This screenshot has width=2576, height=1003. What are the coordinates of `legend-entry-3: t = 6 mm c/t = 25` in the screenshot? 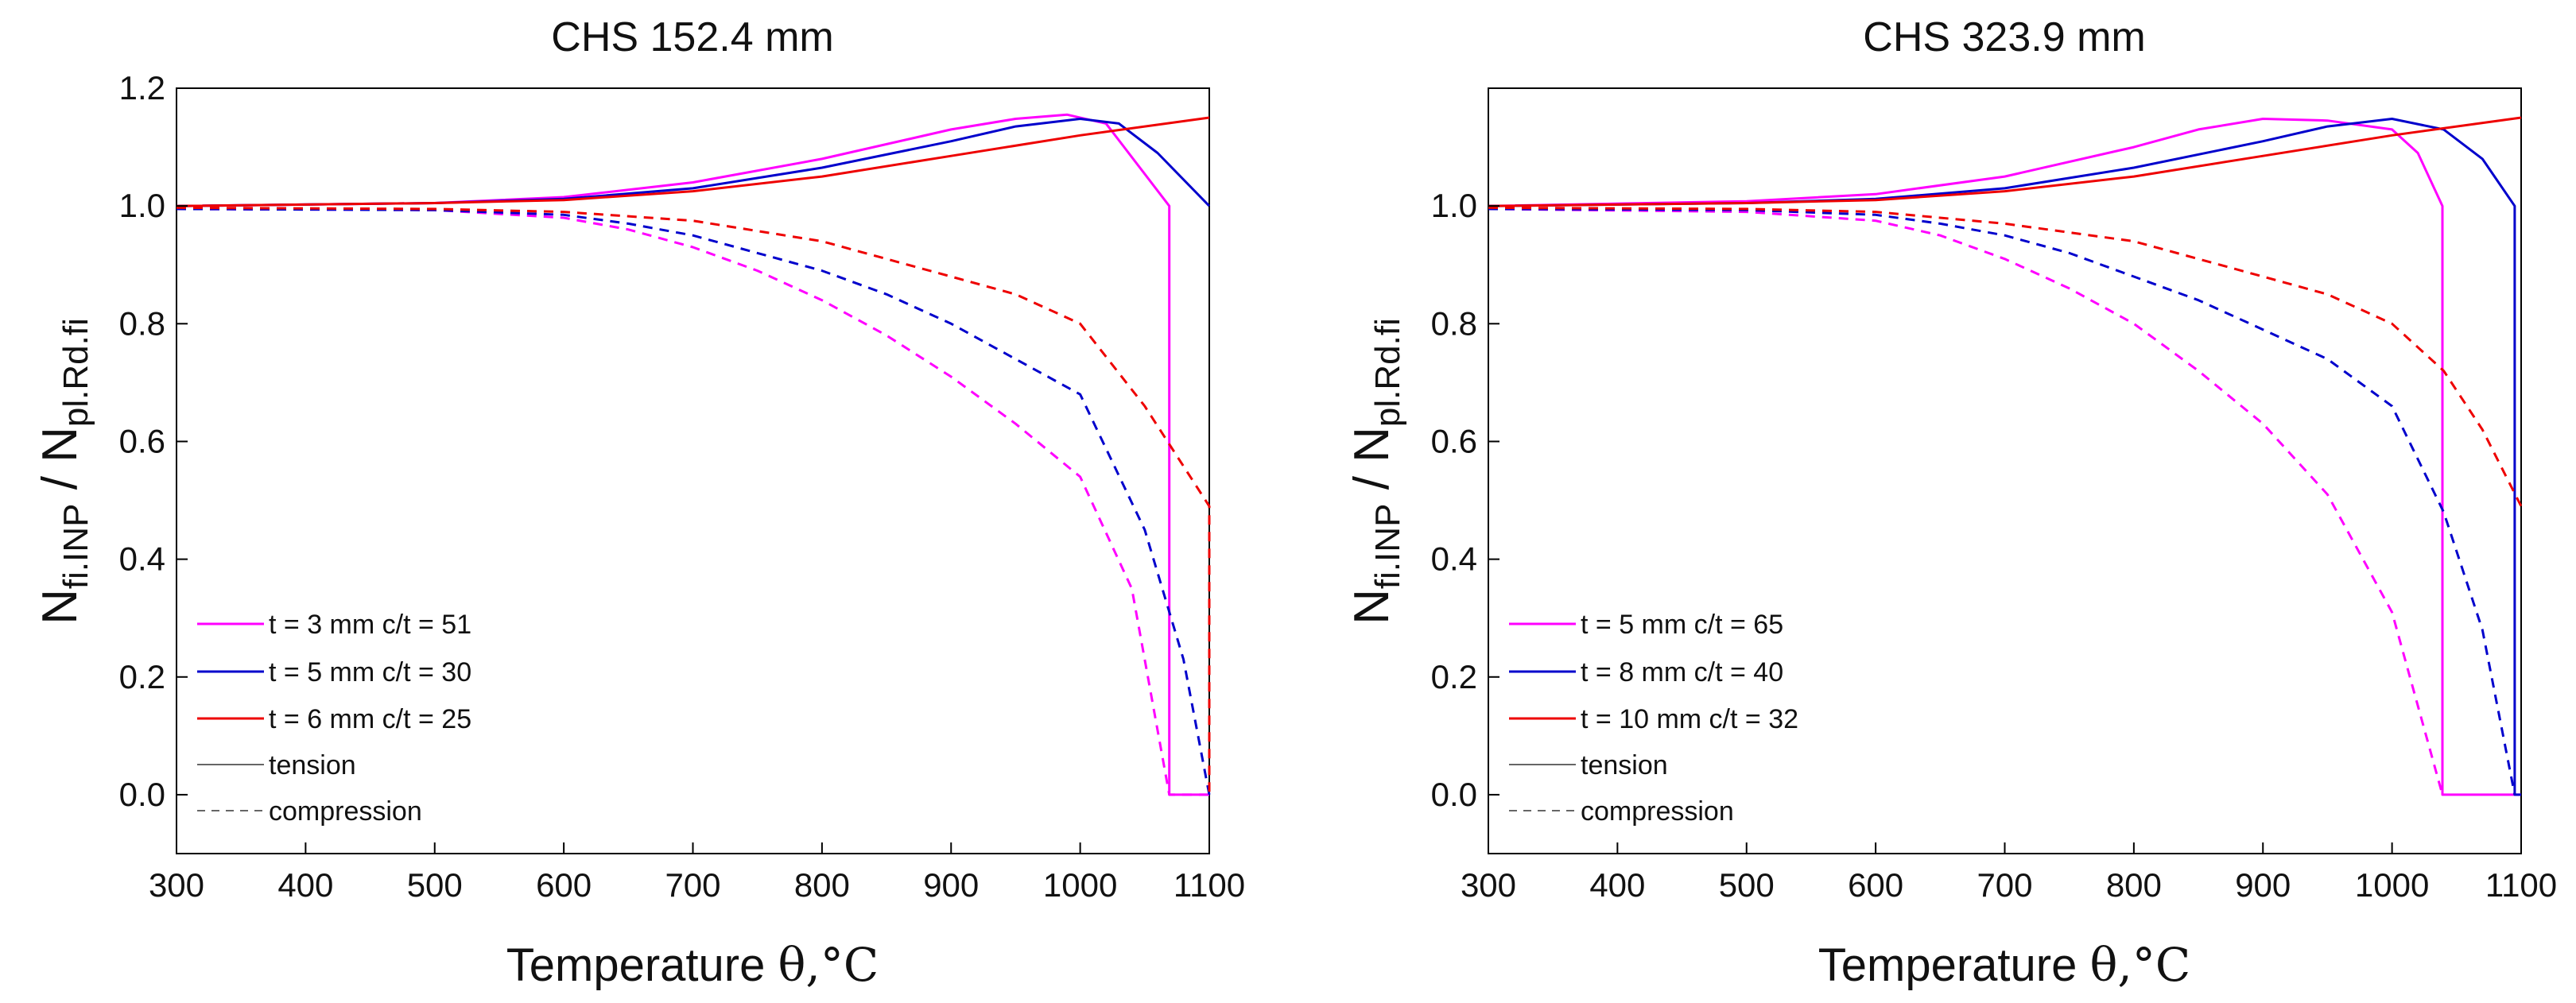 It's located at (370, 719).